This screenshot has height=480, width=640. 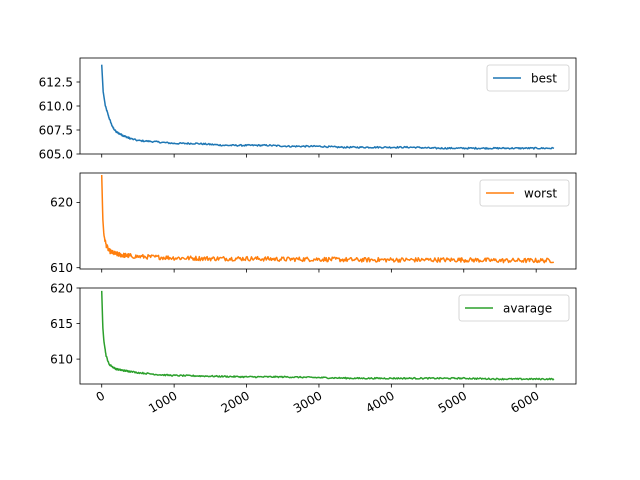 I want to click on legend-label: worst, so click(x=540, y=193).